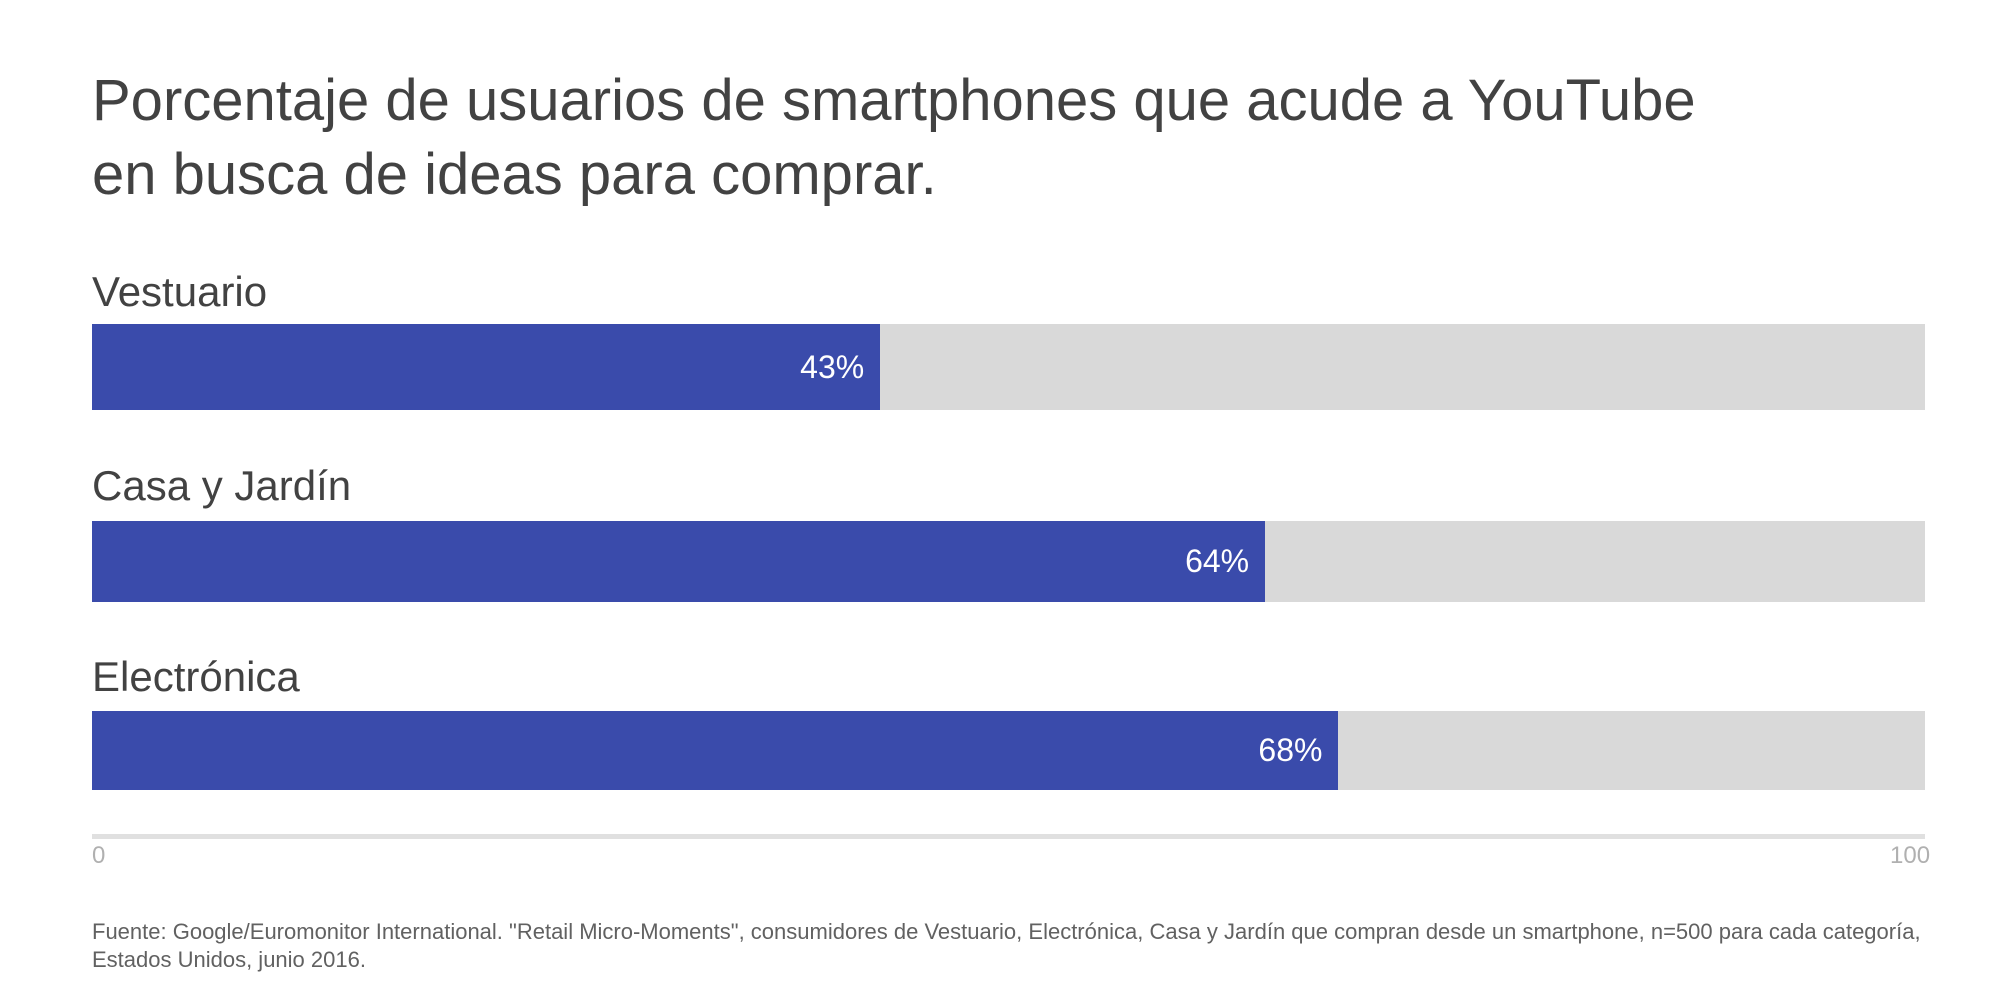 The image size is (2000, 1000). I want to click on x-axis-line, so click(1008, 836).